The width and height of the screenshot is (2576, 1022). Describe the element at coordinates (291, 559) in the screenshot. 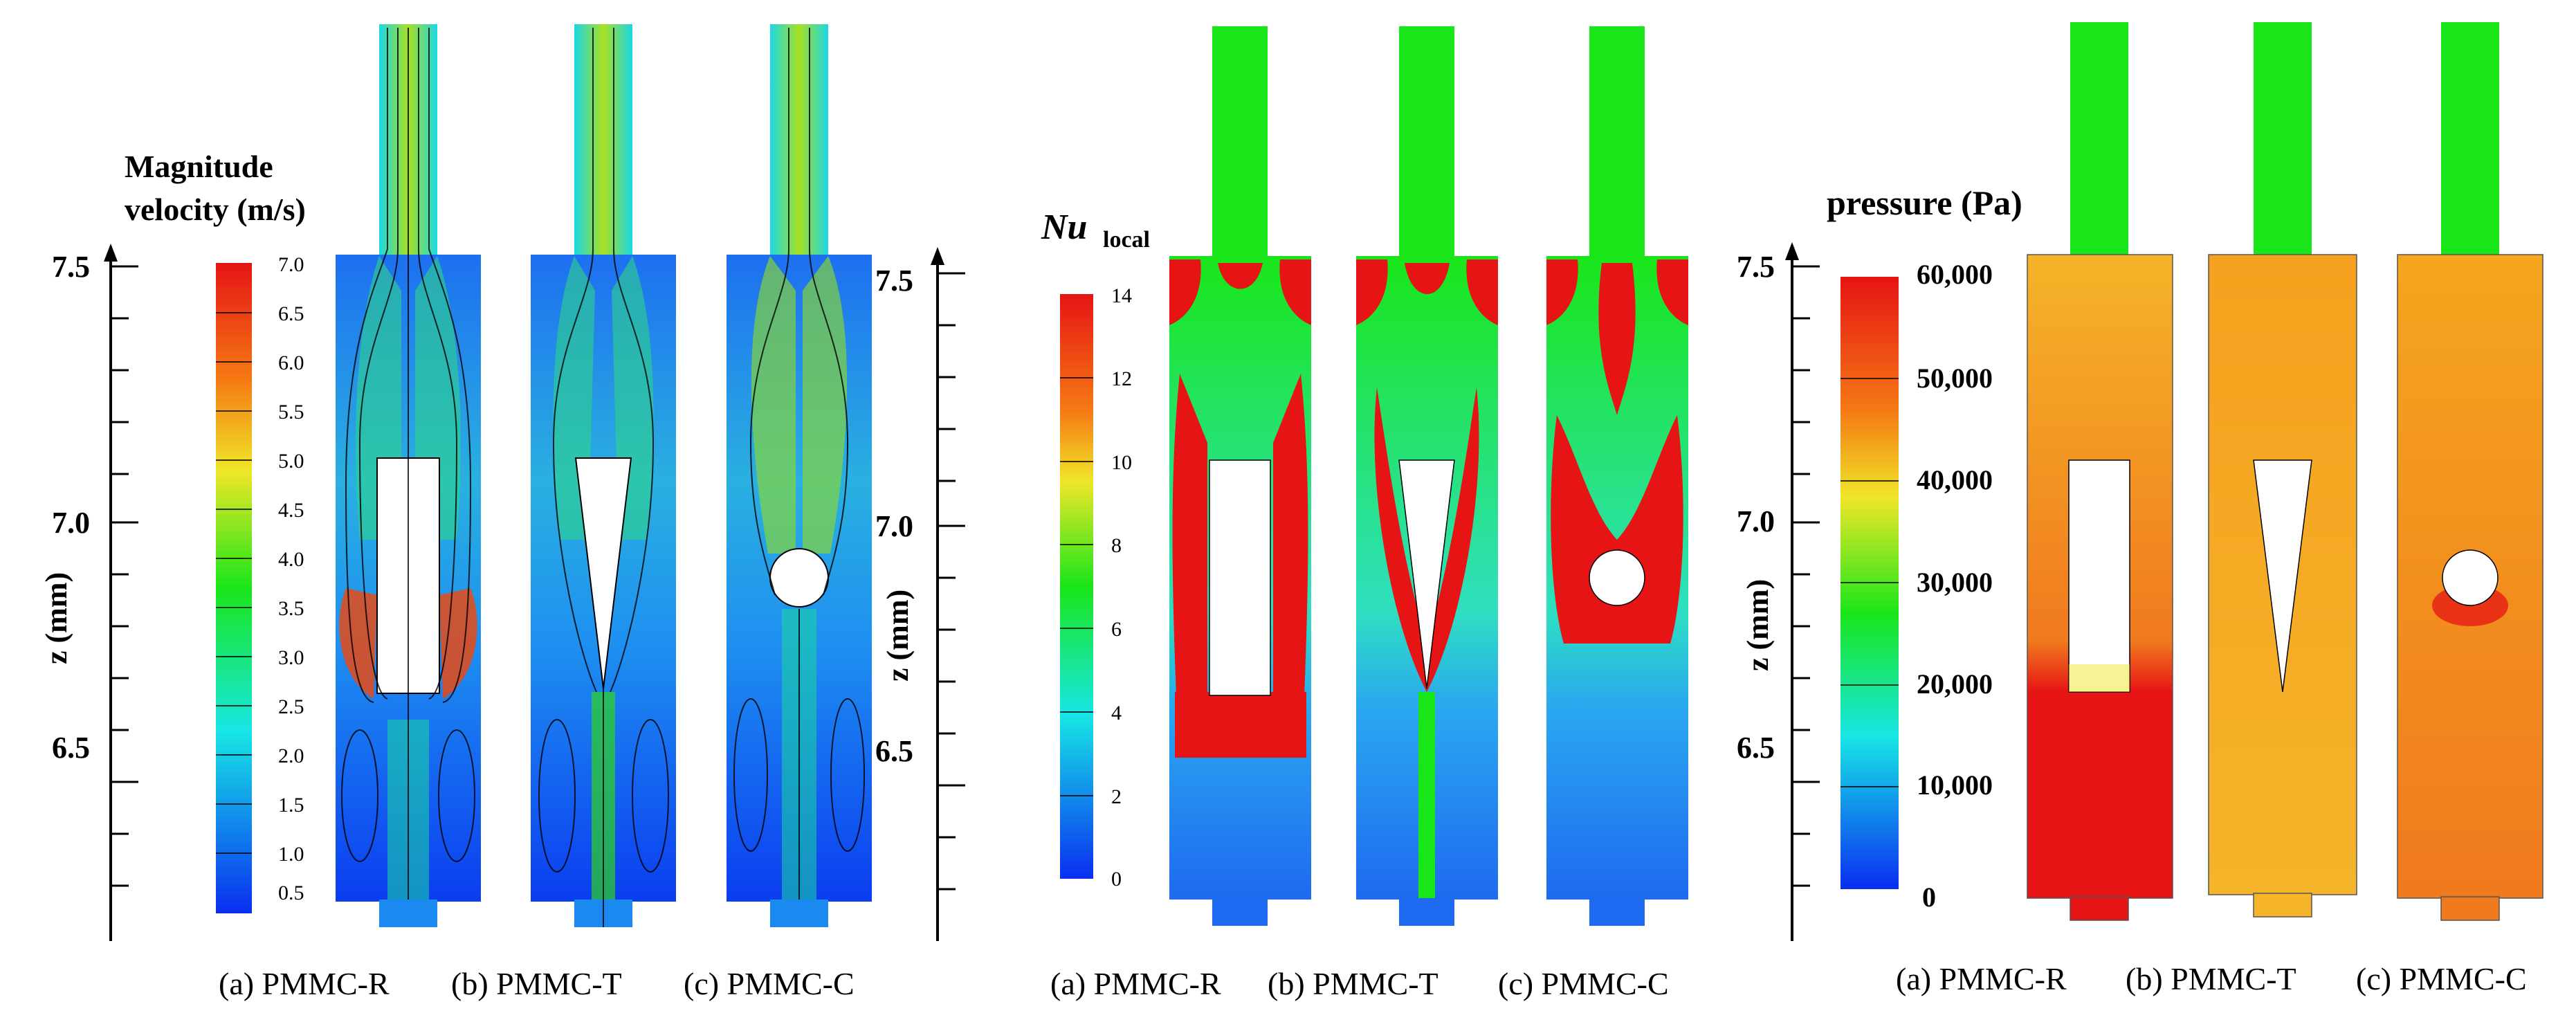

I see `velocity-colorbar-label: 4.0` at that location.